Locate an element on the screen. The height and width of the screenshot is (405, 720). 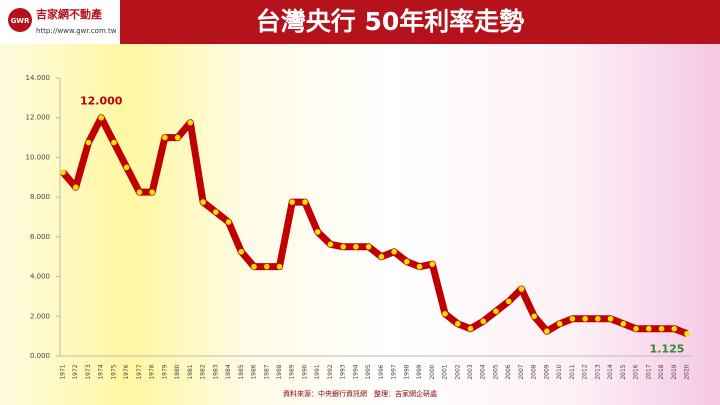
y-tick-label: 14.000 is located at coordinates (38, 78).